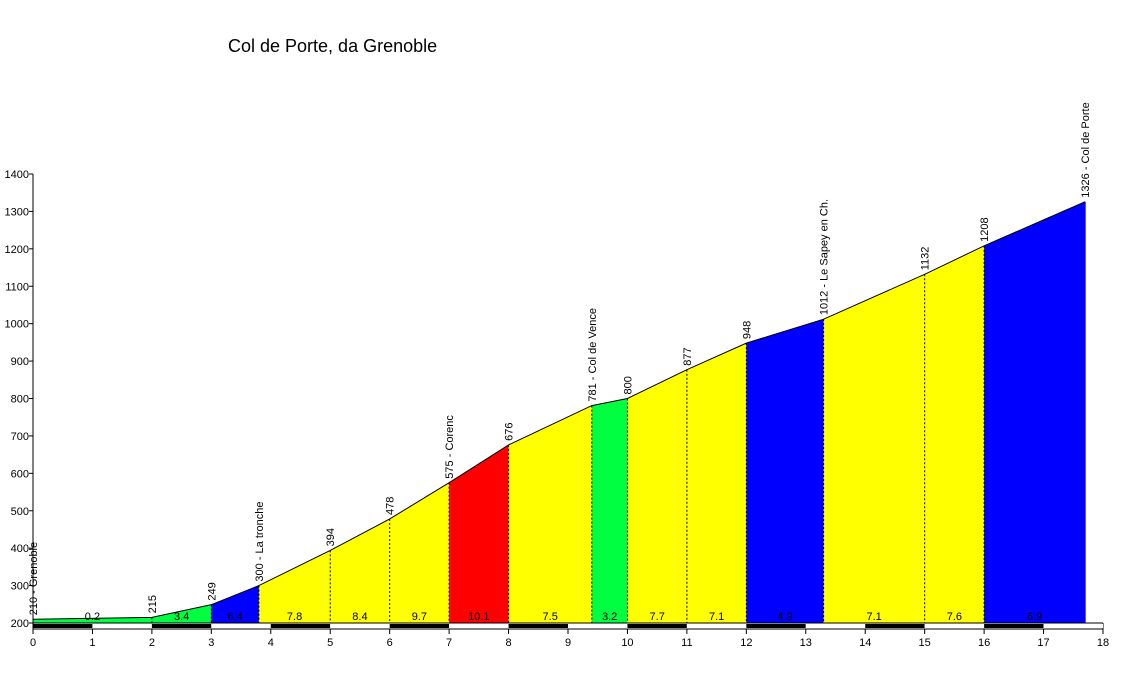  Describe the element at coordinates (181, 617) in the screenshot. I see `gradient-label-1: 3.4` at that location.